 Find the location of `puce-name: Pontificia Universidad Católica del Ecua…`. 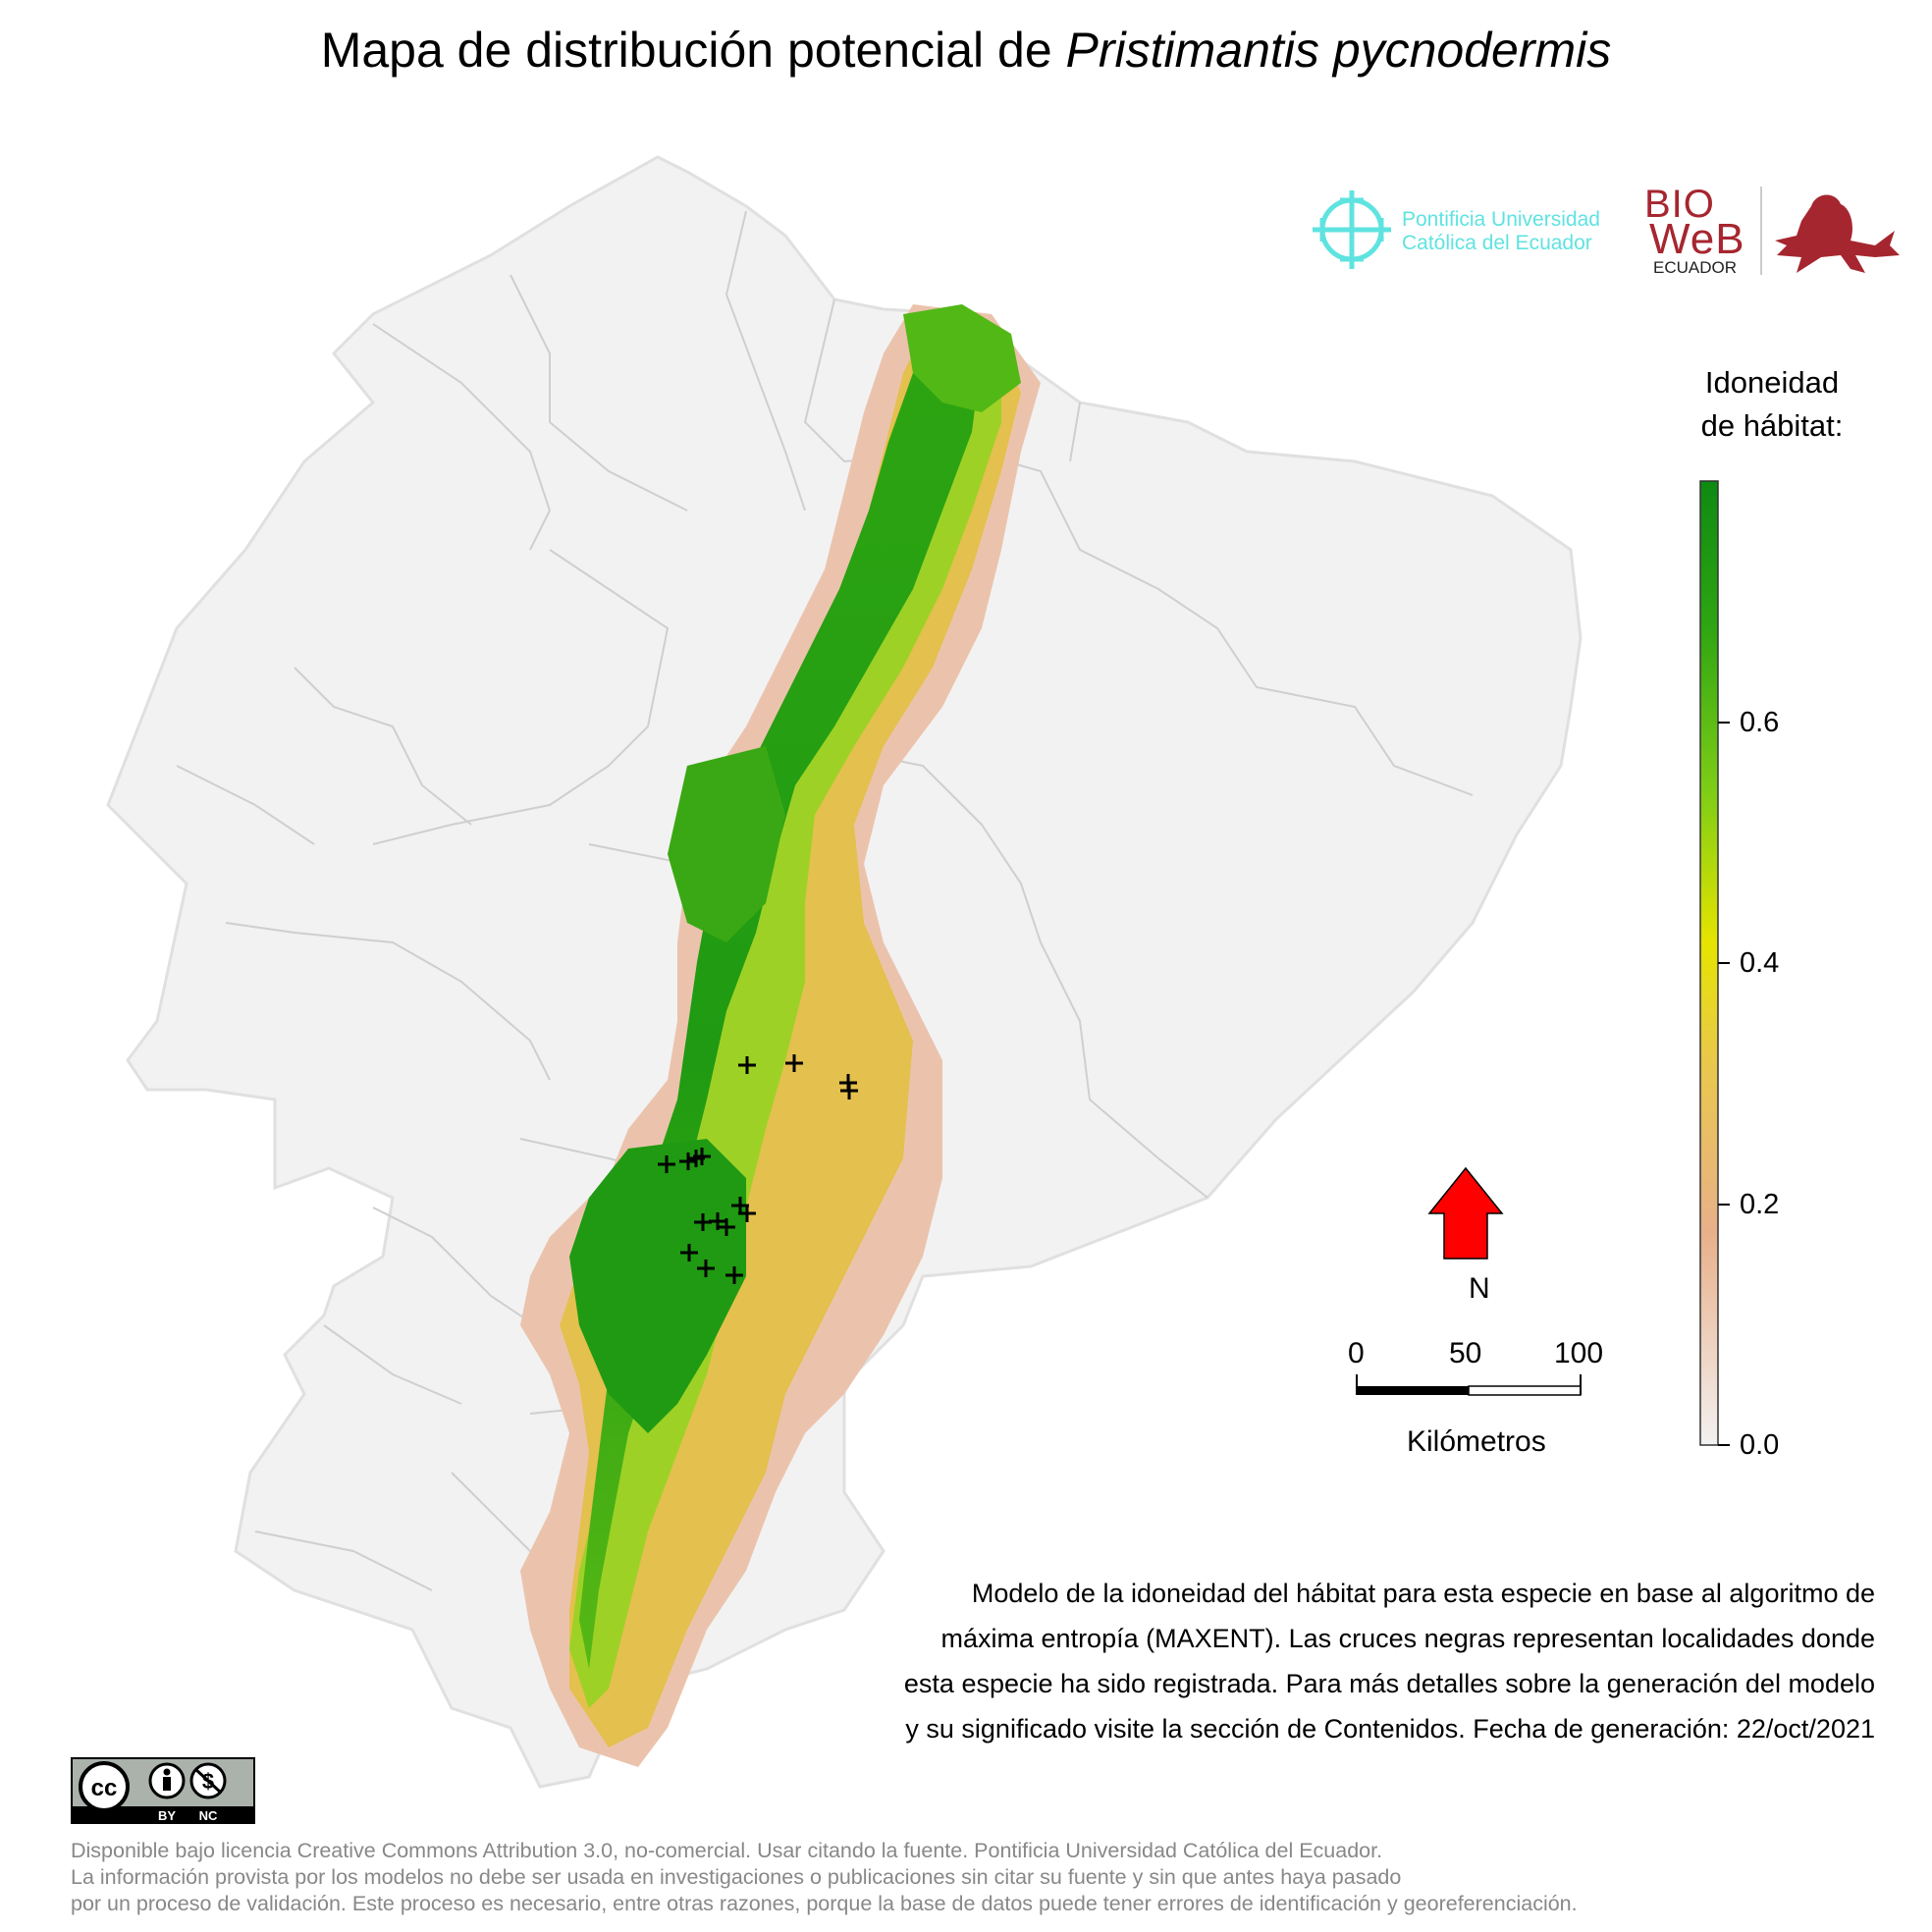

puce-name: Pontificia Universidad Católica del Ecua… is located at coordinates (1501, 231).